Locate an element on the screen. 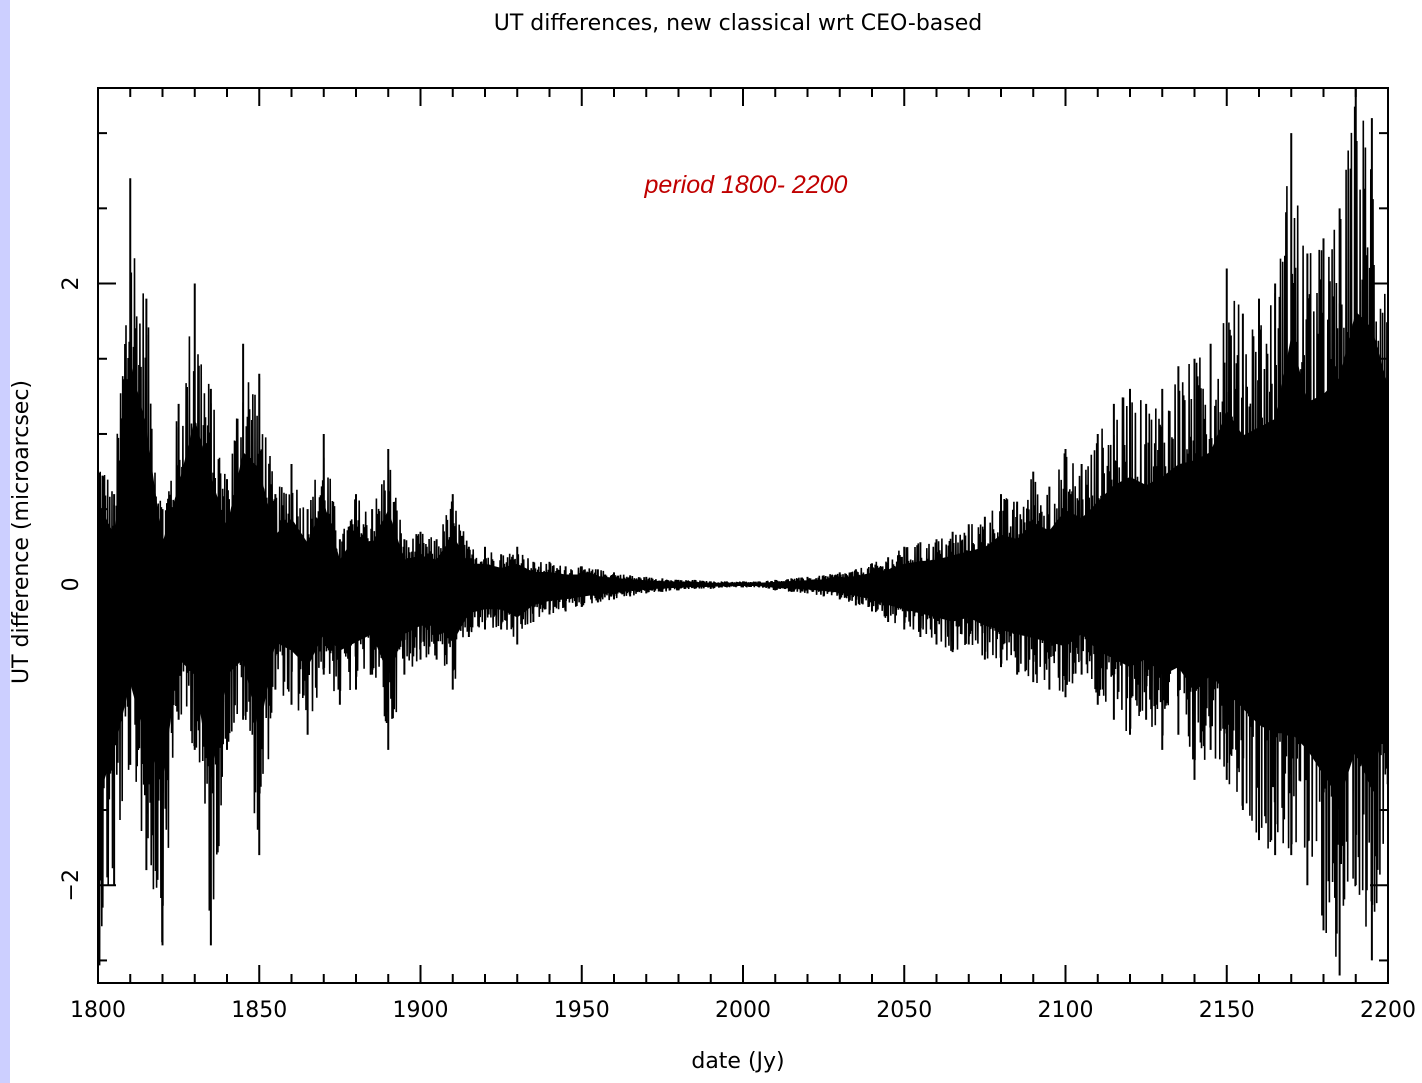 The image size is (1422, 1083). x-tick-label: 1950 is located at coordinates (582, 1010).